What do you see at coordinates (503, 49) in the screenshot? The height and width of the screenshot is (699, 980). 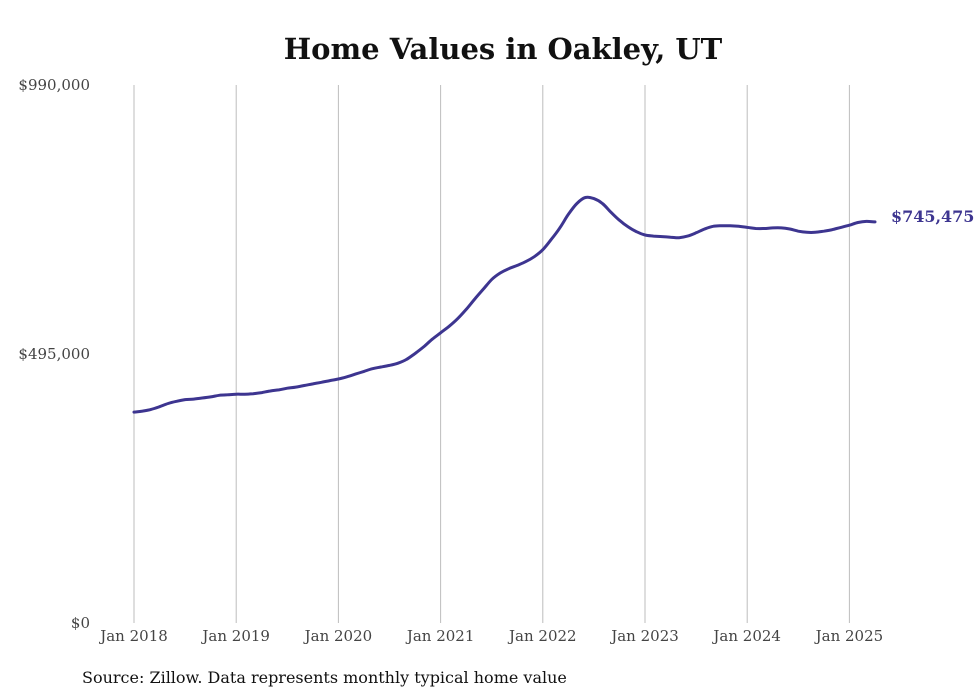 I see `chart-title: Home Values in Oakley, UT` at bounding box center [503, 49].